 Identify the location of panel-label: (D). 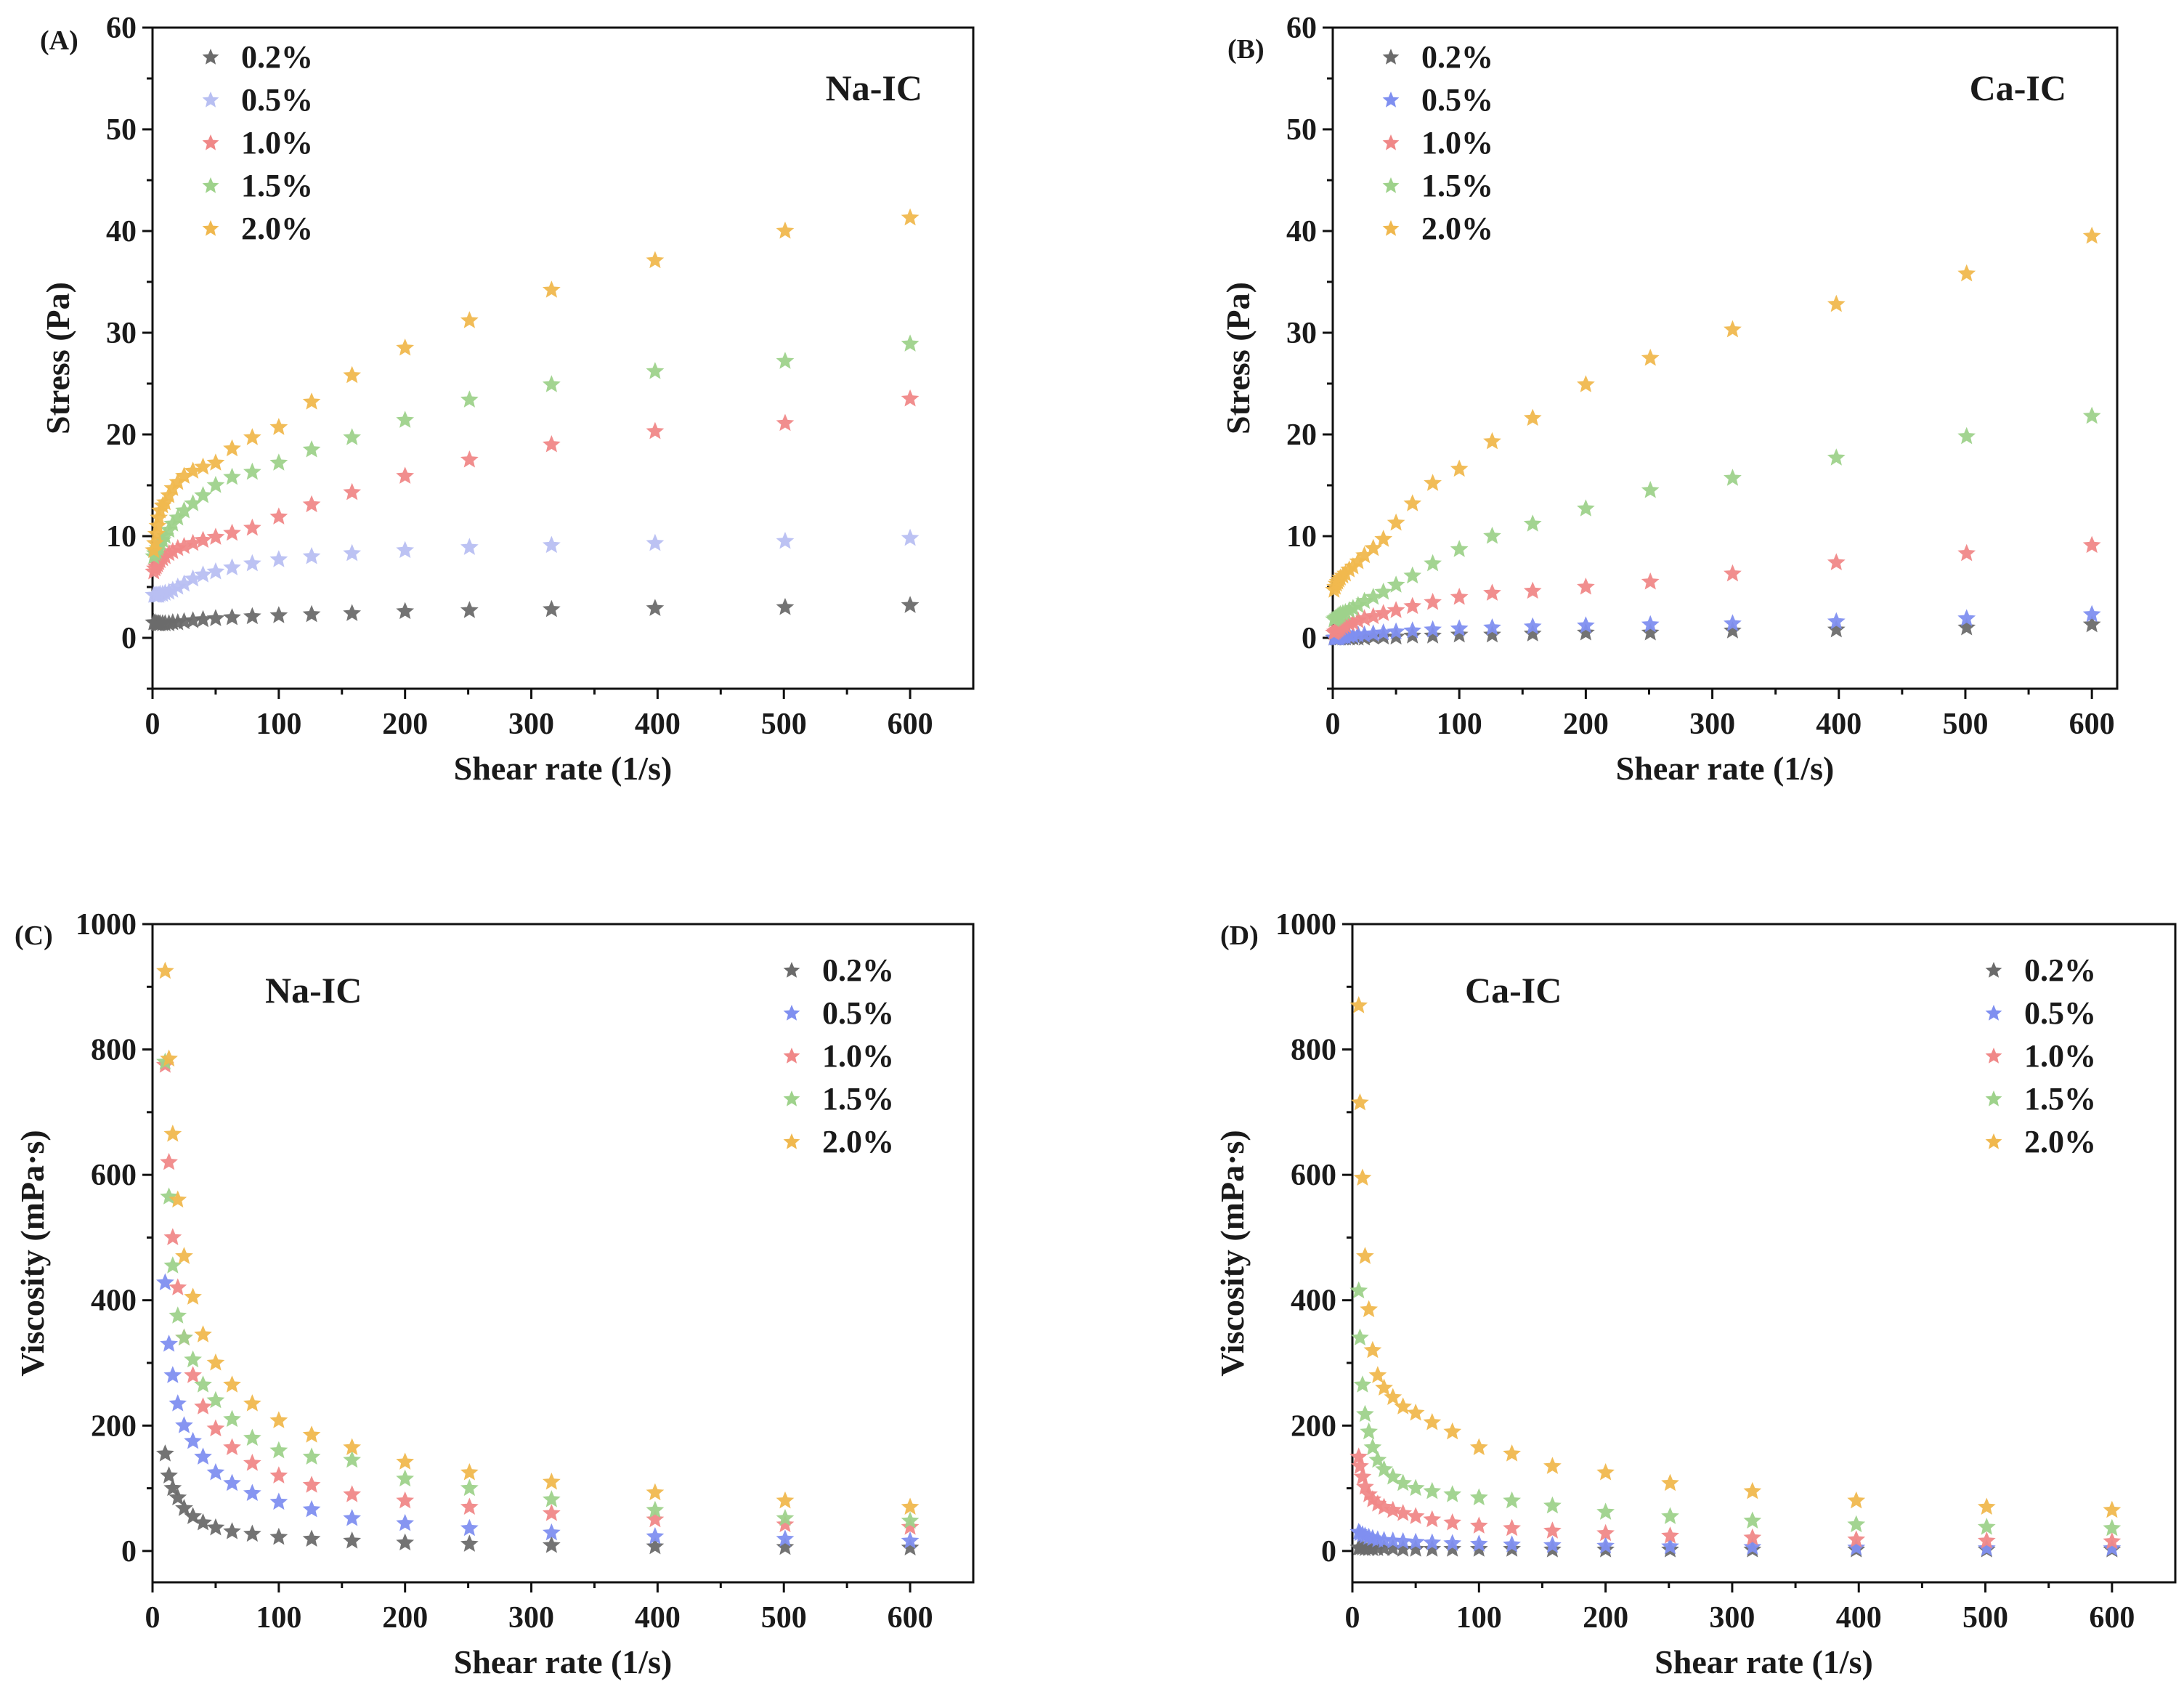
(1239, 935).